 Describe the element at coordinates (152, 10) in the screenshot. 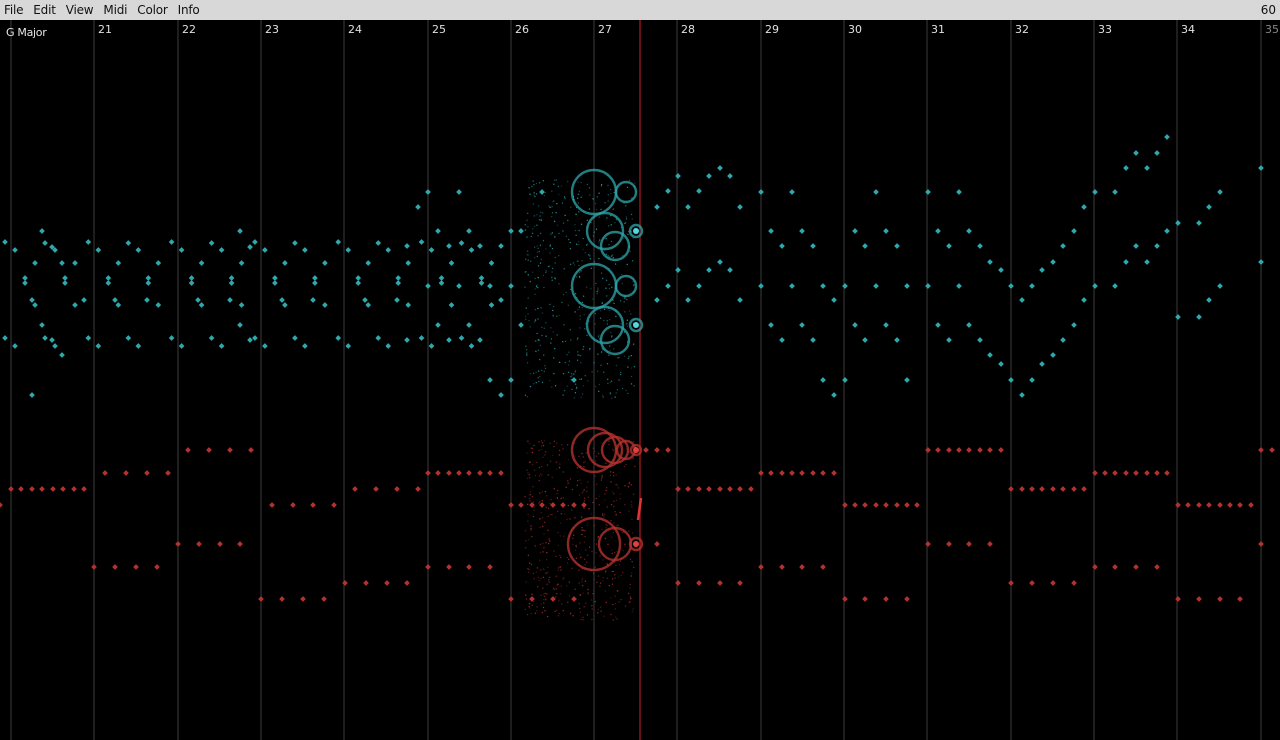

I see `menu-color: Color` at that location.